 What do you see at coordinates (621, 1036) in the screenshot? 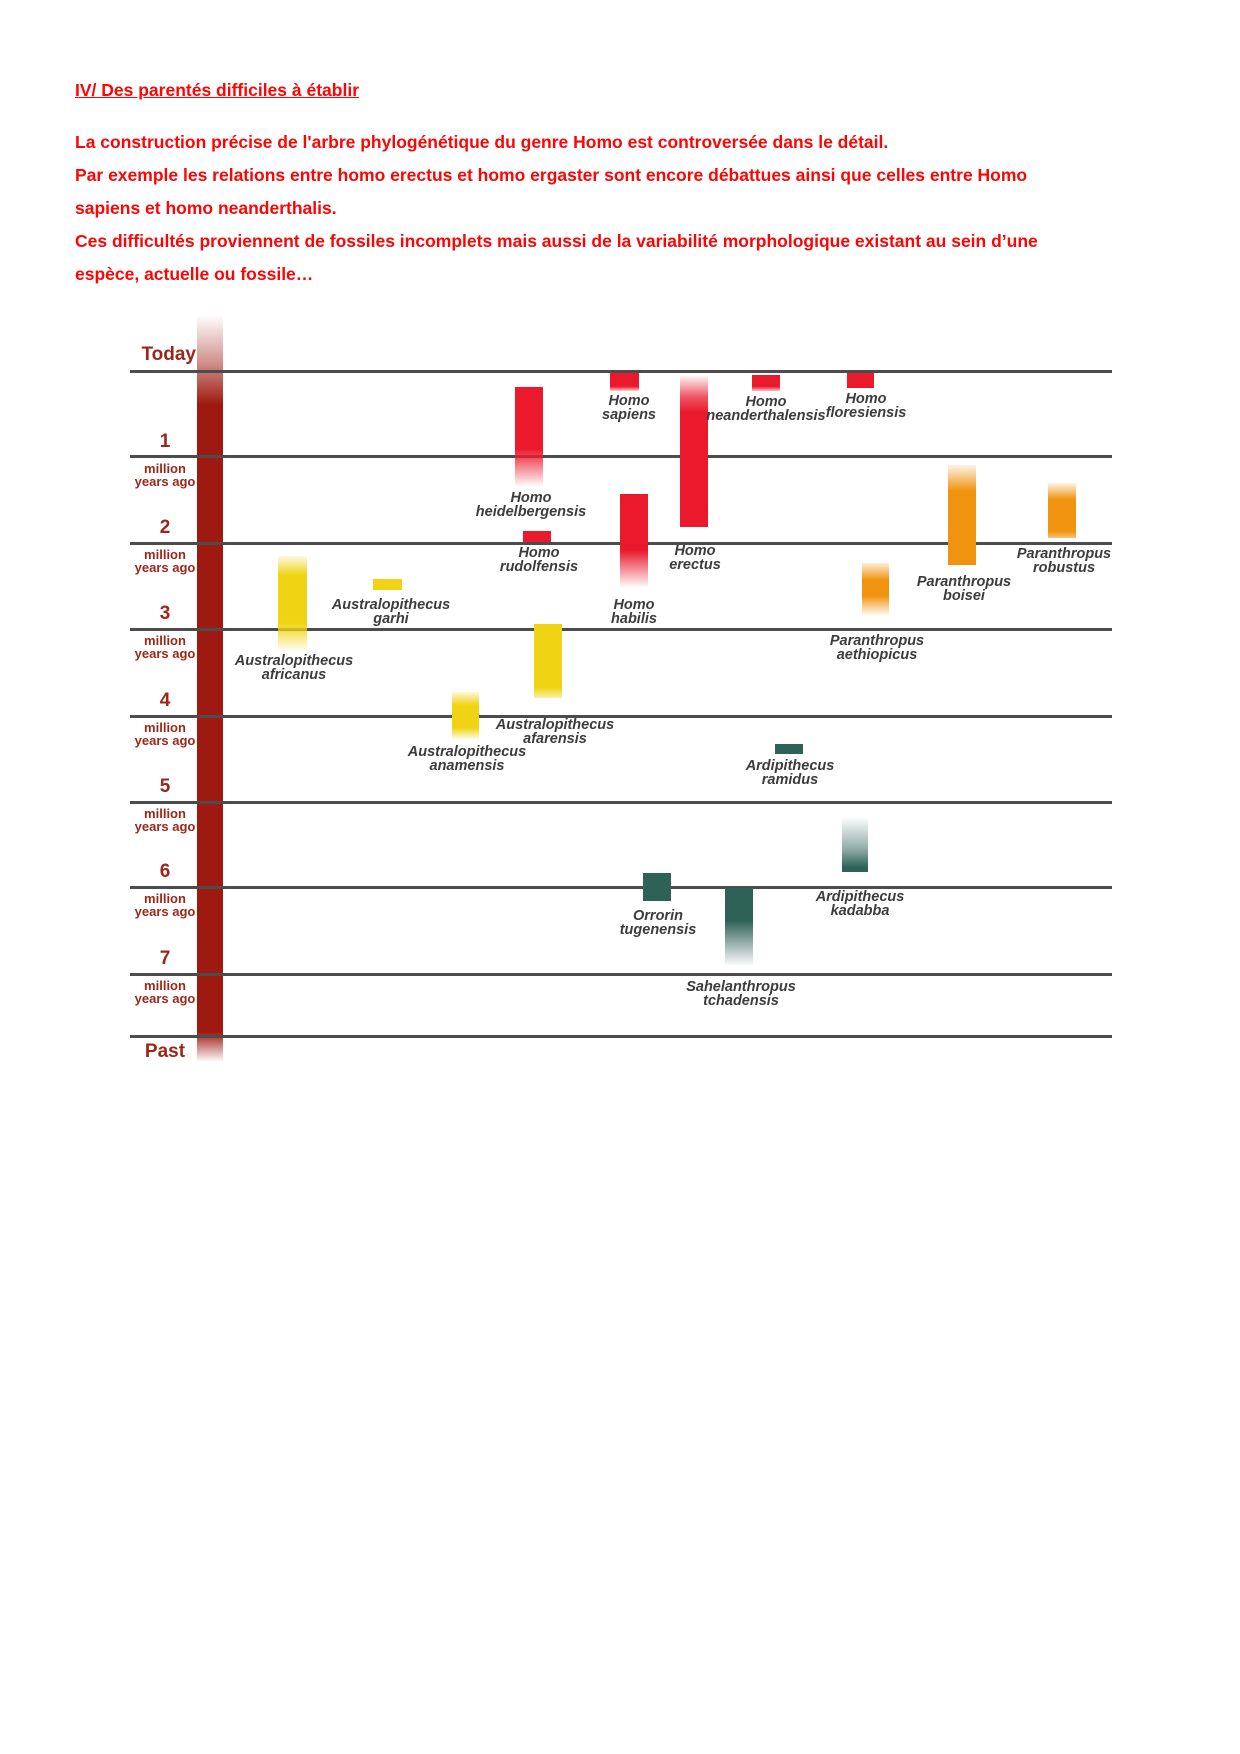
I see `gridline-past` at bounding box center [621, 1036].